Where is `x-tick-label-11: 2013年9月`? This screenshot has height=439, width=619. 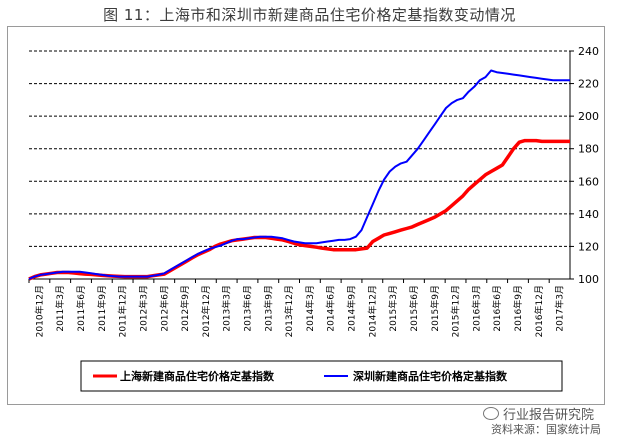
x-tick-label-11: 2013年9月 is located at coordinates (268, 308).